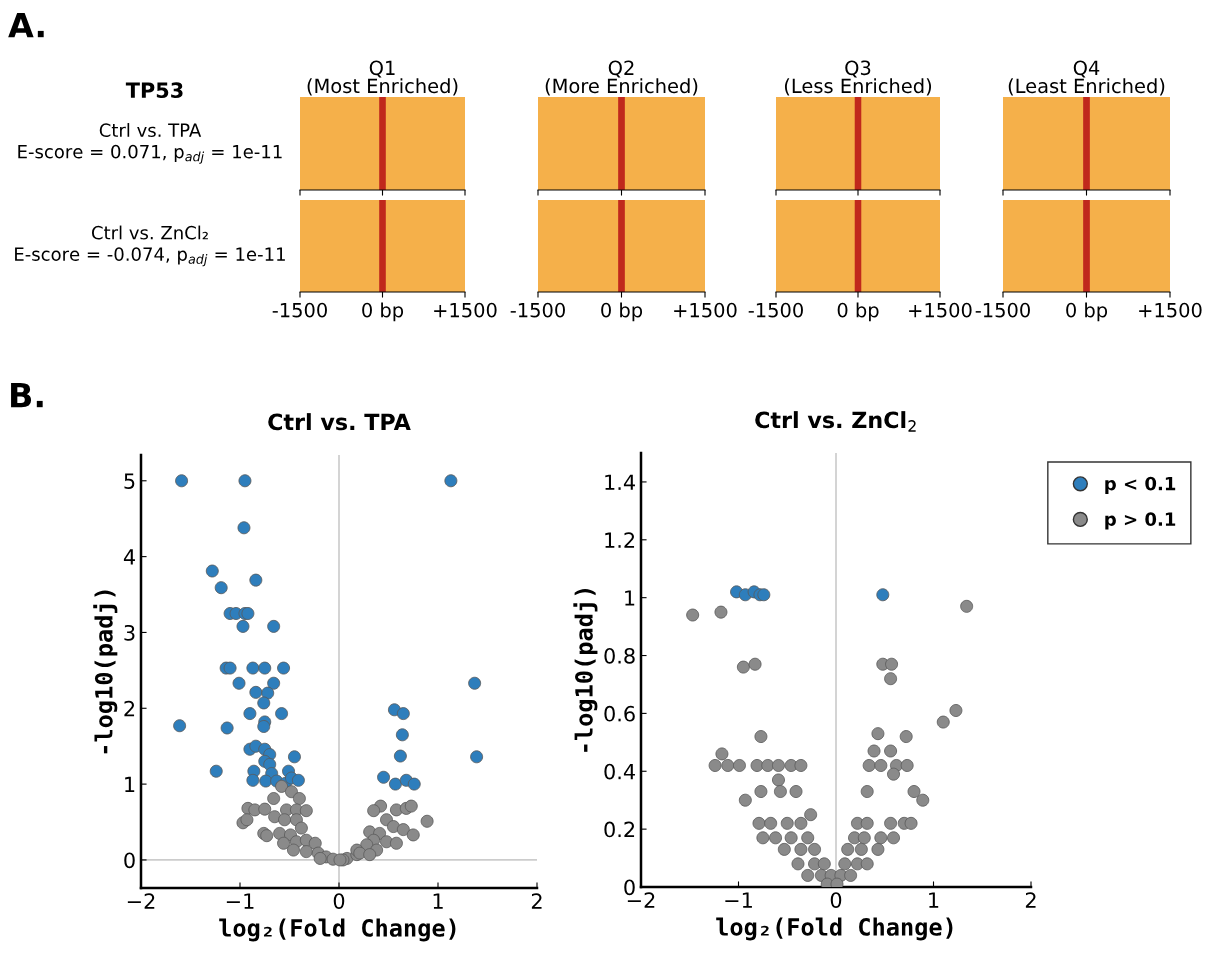 The height and width of the screenshot is (959, 1211). I want to click on y-tick-label: 0.6, so click(619, 713).